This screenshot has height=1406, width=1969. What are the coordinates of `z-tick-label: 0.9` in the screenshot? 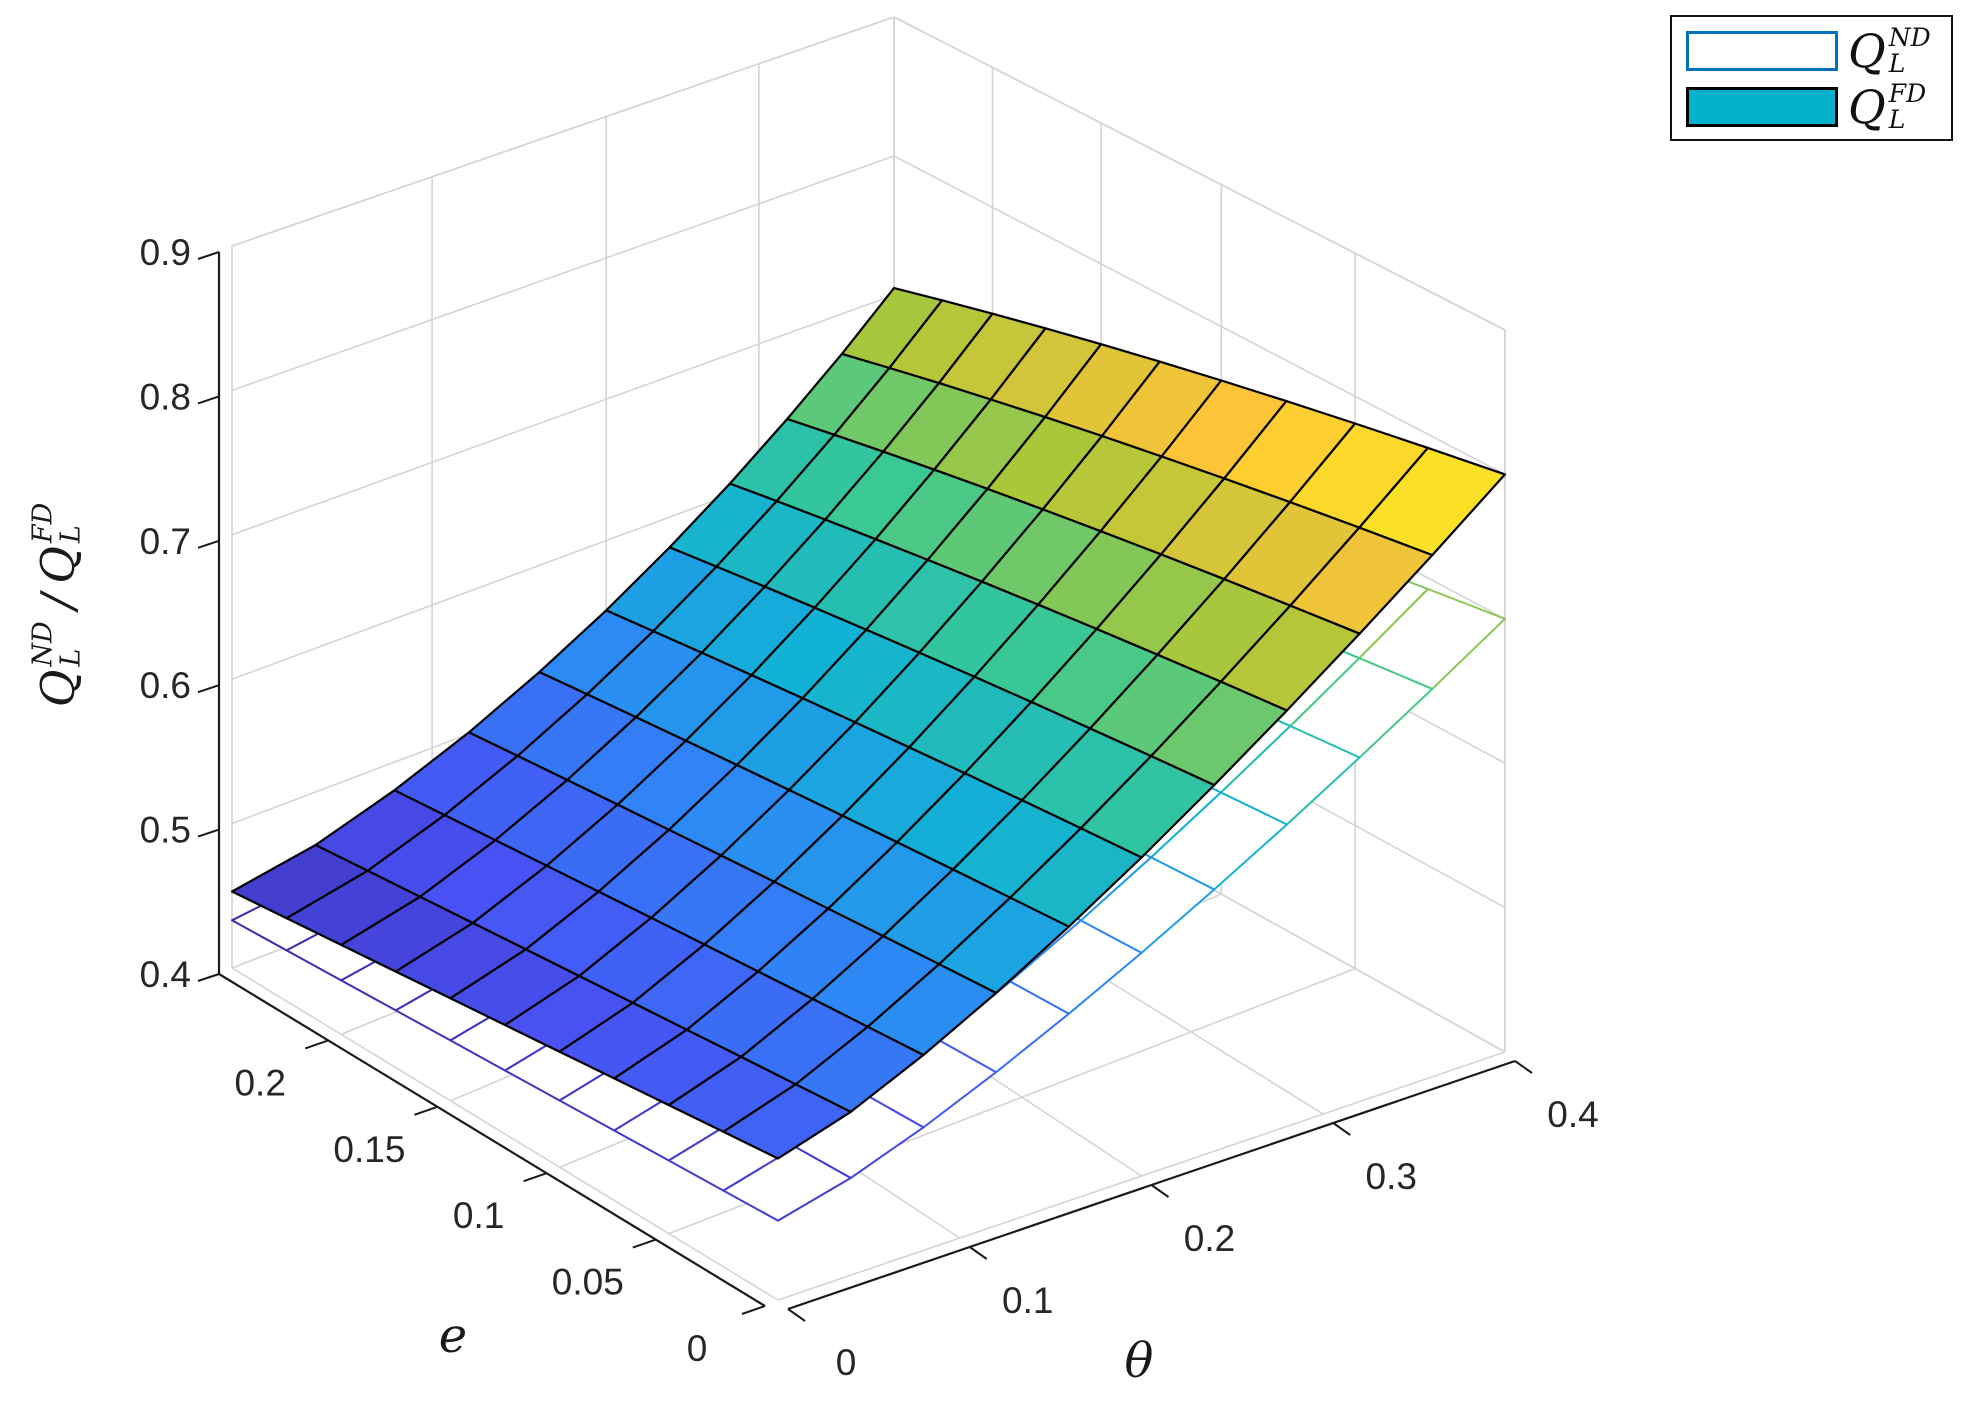 It's located at (165, 252).